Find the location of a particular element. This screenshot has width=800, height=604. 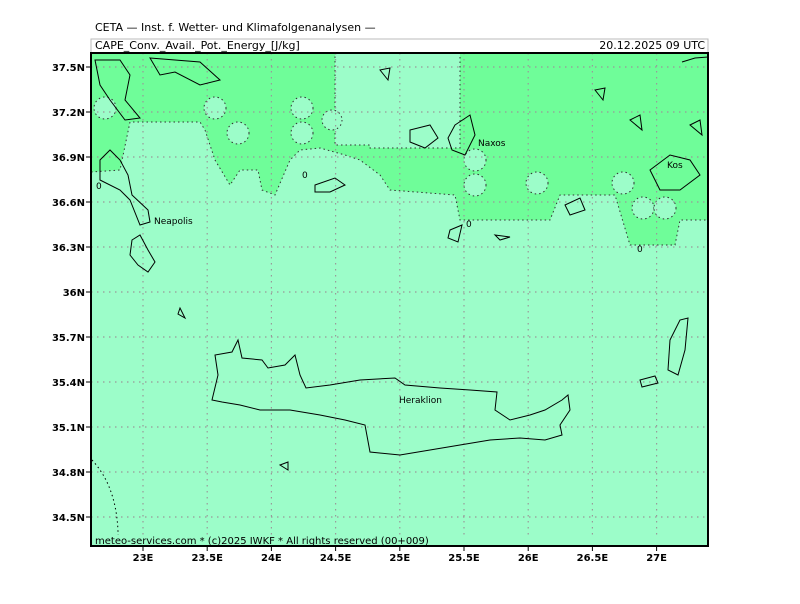

lat-label: 34.5N is located at coordinates (68, 518).